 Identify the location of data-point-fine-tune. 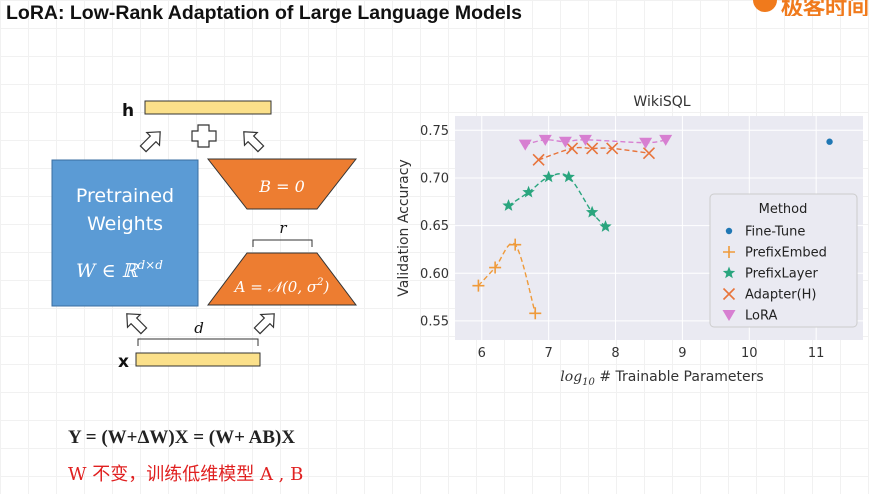
(829, 141).